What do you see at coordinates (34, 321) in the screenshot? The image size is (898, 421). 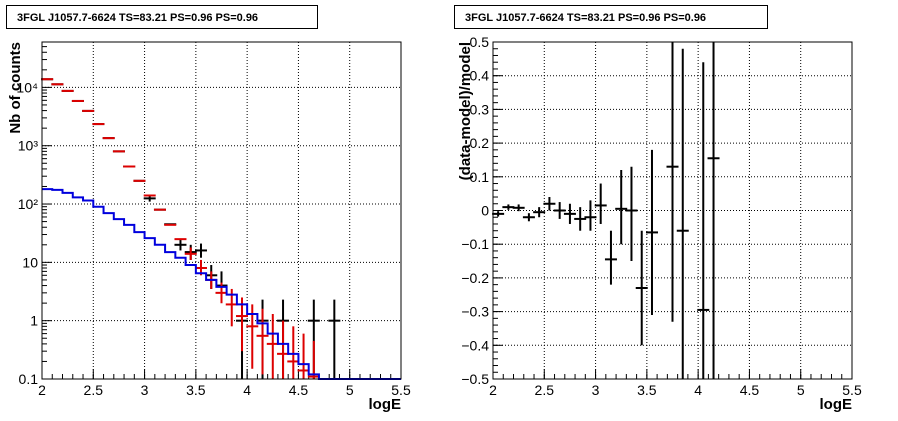 I see `y-tick-label: 1` at bounding box center [34, 321].